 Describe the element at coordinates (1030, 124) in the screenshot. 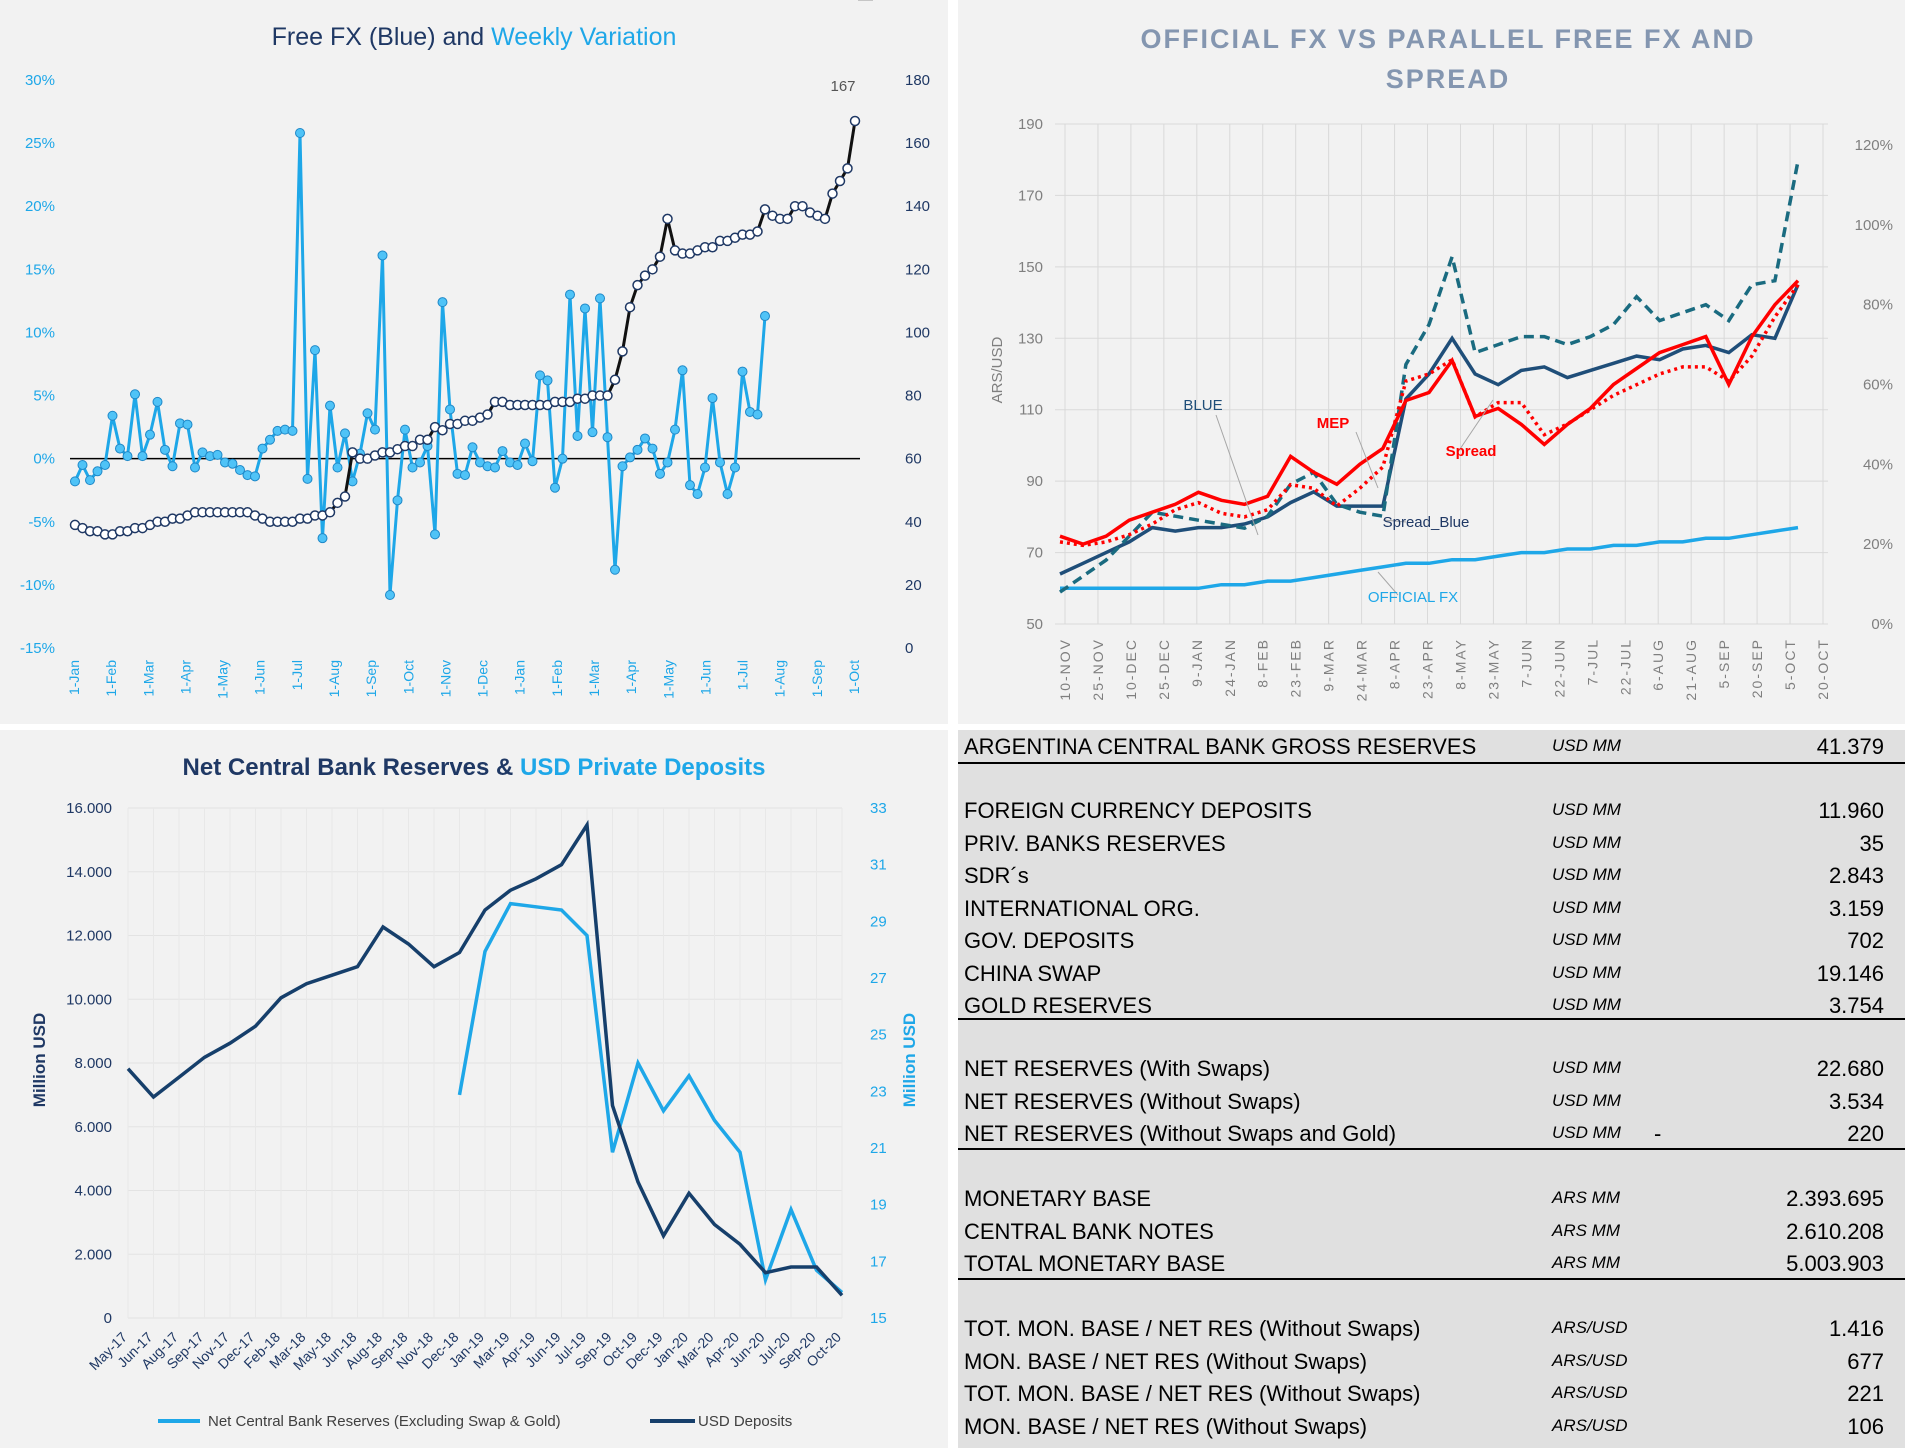

I see `y-left-tick-label: 190` at that location.